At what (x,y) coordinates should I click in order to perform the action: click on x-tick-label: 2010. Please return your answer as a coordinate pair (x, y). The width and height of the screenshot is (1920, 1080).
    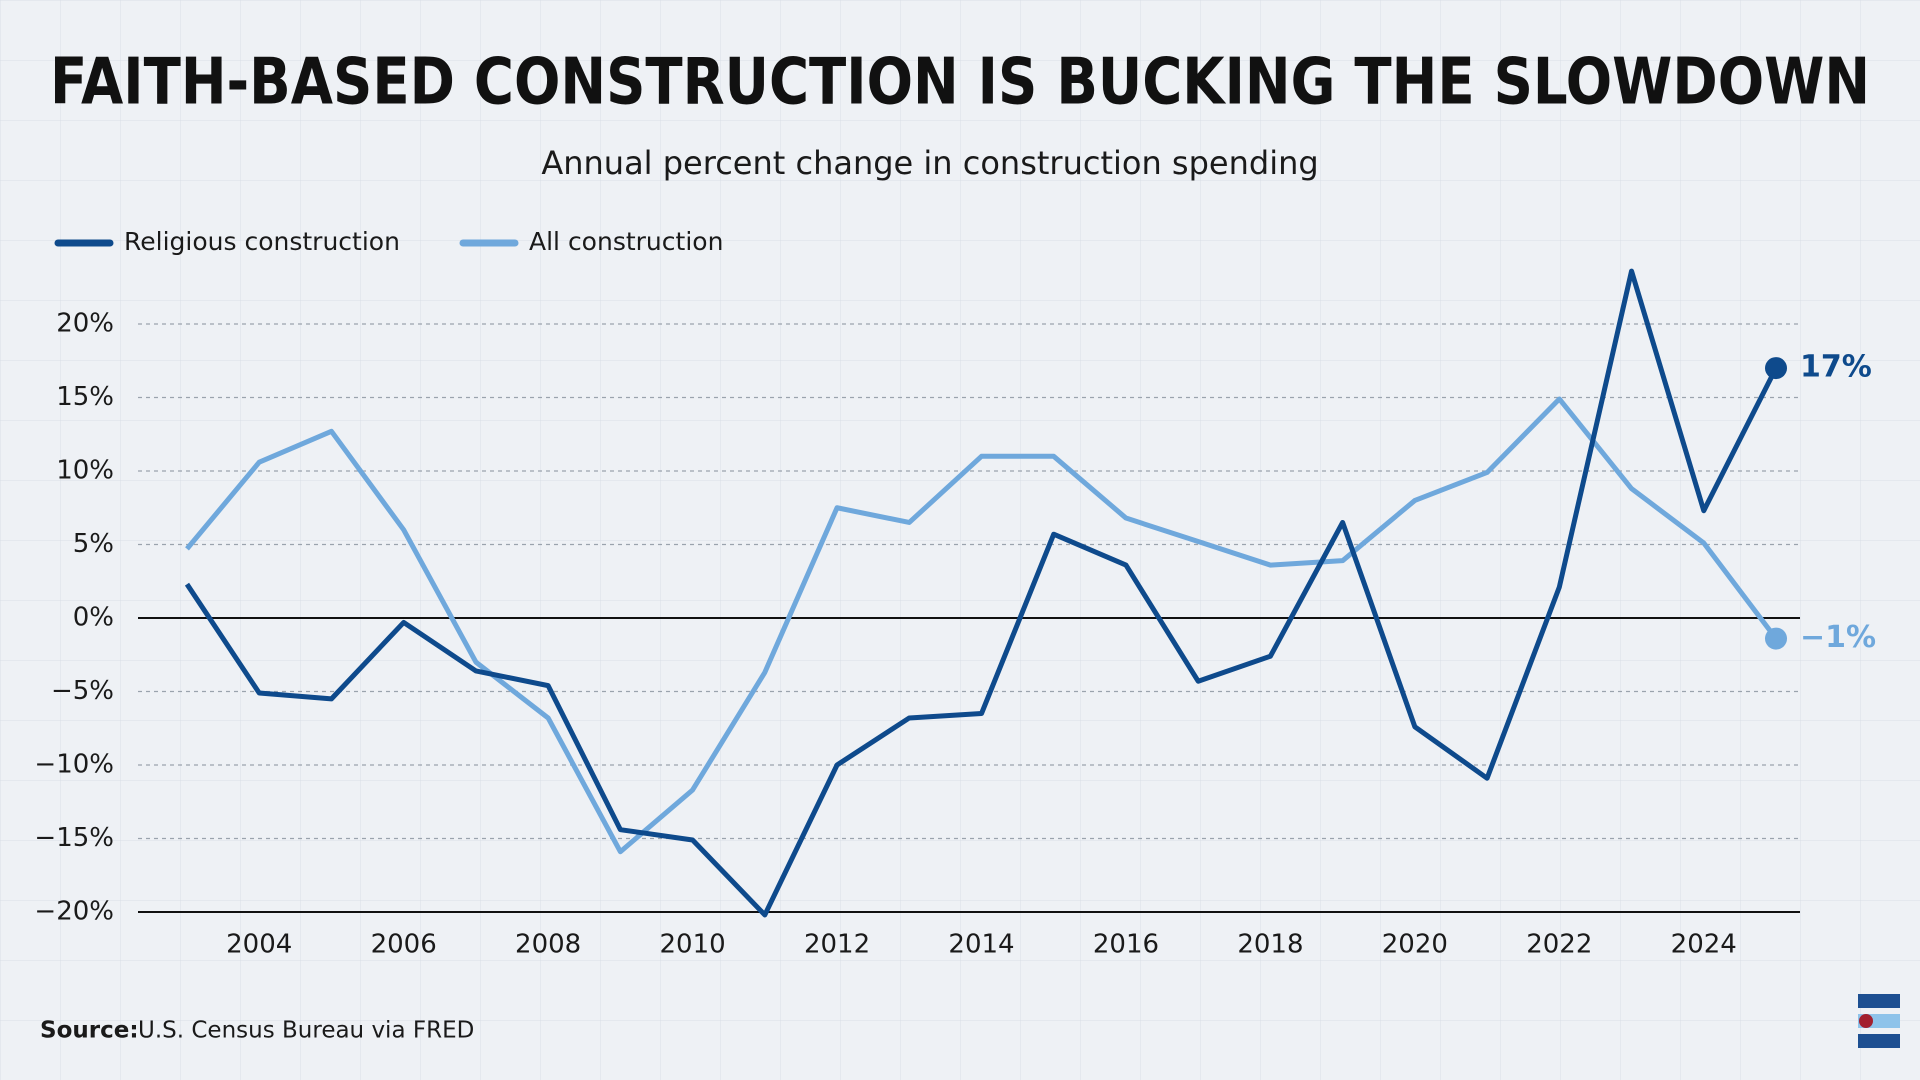
    Looking at the image, I should click on (693, 945).